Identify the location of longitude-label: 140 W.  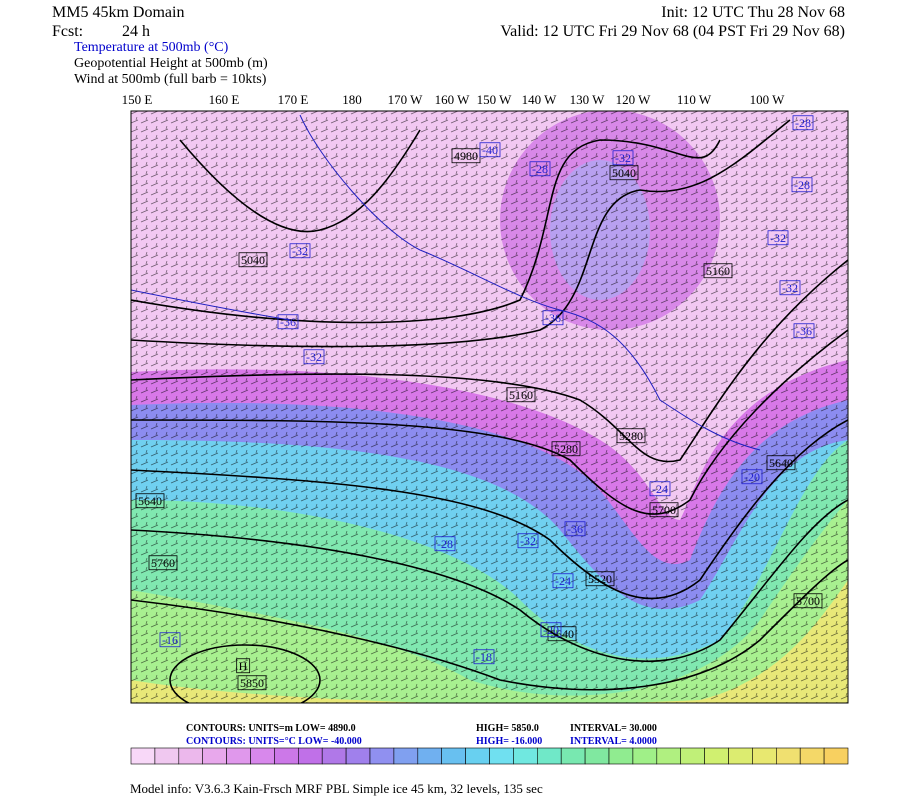
(540, 99).